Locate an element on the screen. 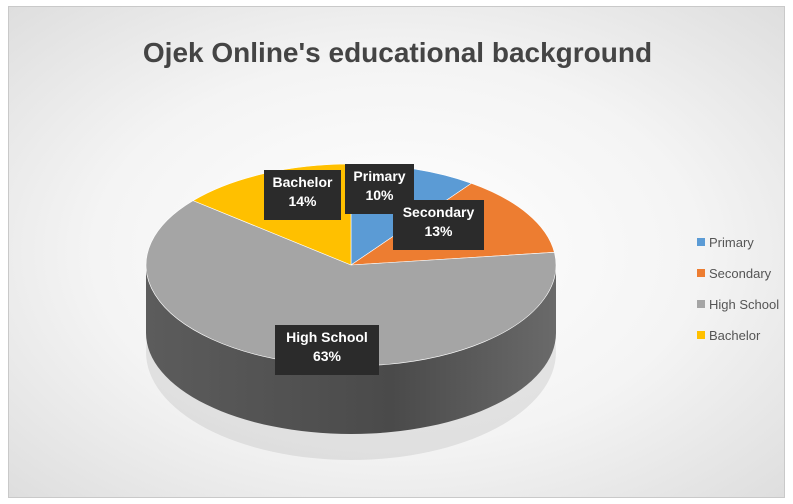 The width and height of the screenshot is (793, 504). data-label-primary-name: Primary is located at coordinates (379, 176).